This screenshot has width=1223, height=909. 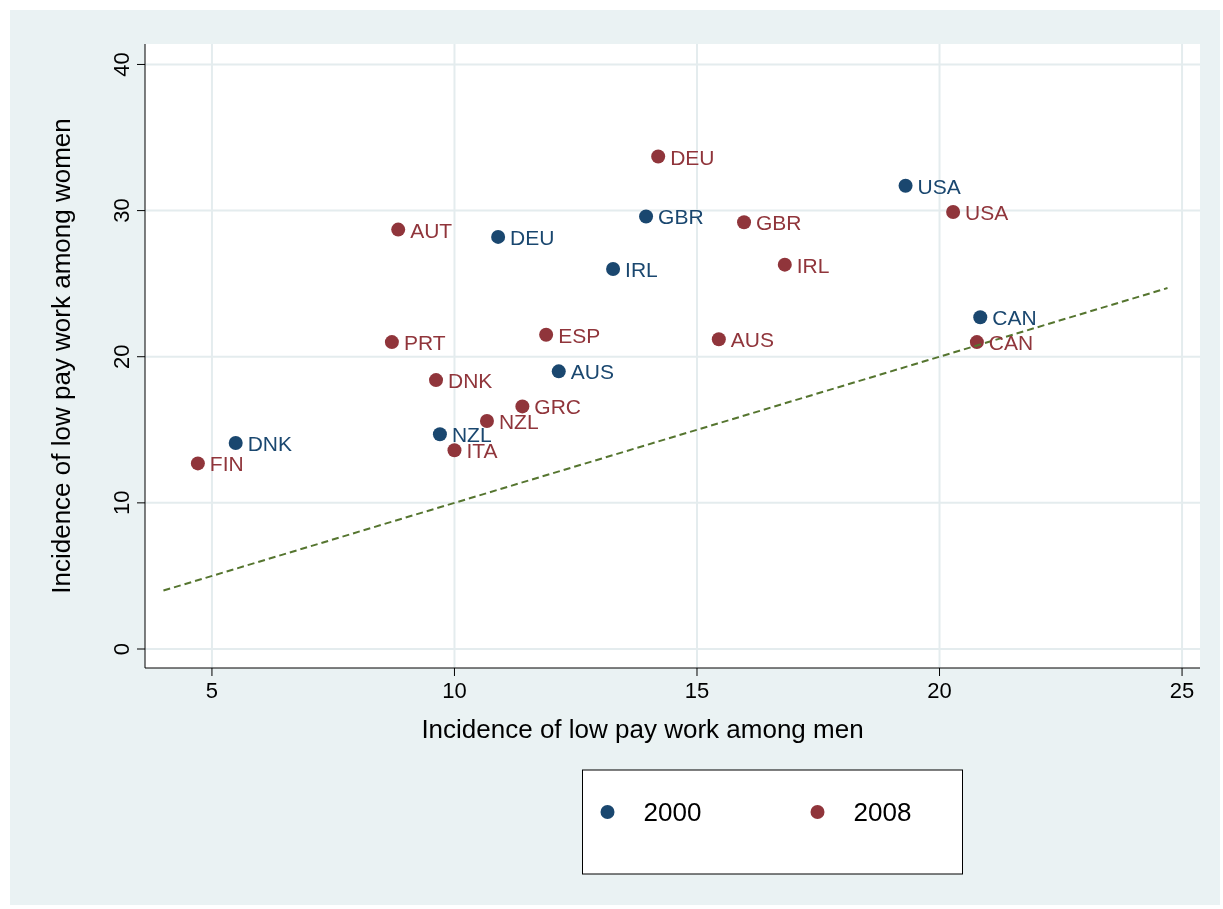 What do you see at coordinates (579, 335) in the screenshot?
I see `annotation: ESP` at bounding box center [579, 335].